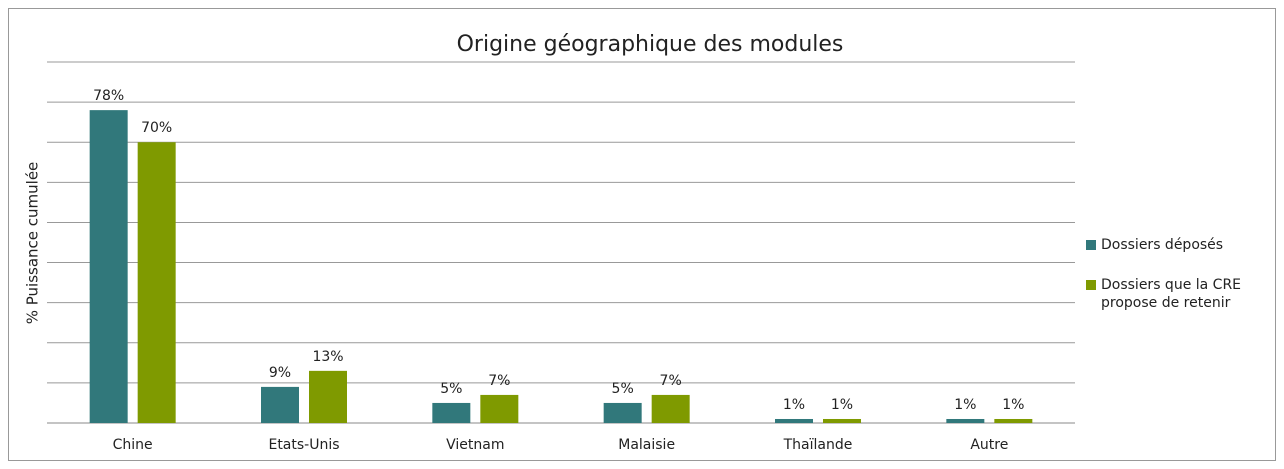  Describe the element at coordinates (989, 445) in the screenshot. I see `x-tick-label: Autre` at that location.